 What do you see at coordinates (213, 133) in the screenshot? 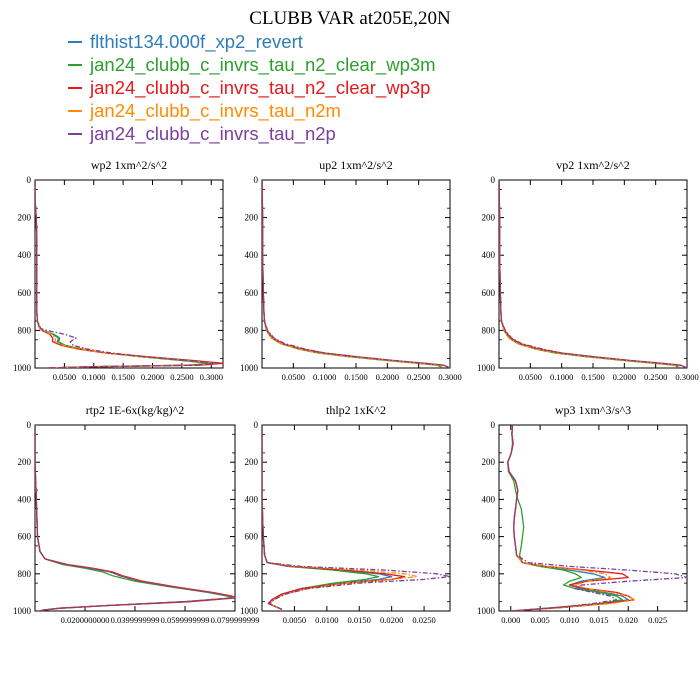
I see `legend-label: jan24_clubb_c_invrs_tau_n2p` at bounding box center [213, 133].